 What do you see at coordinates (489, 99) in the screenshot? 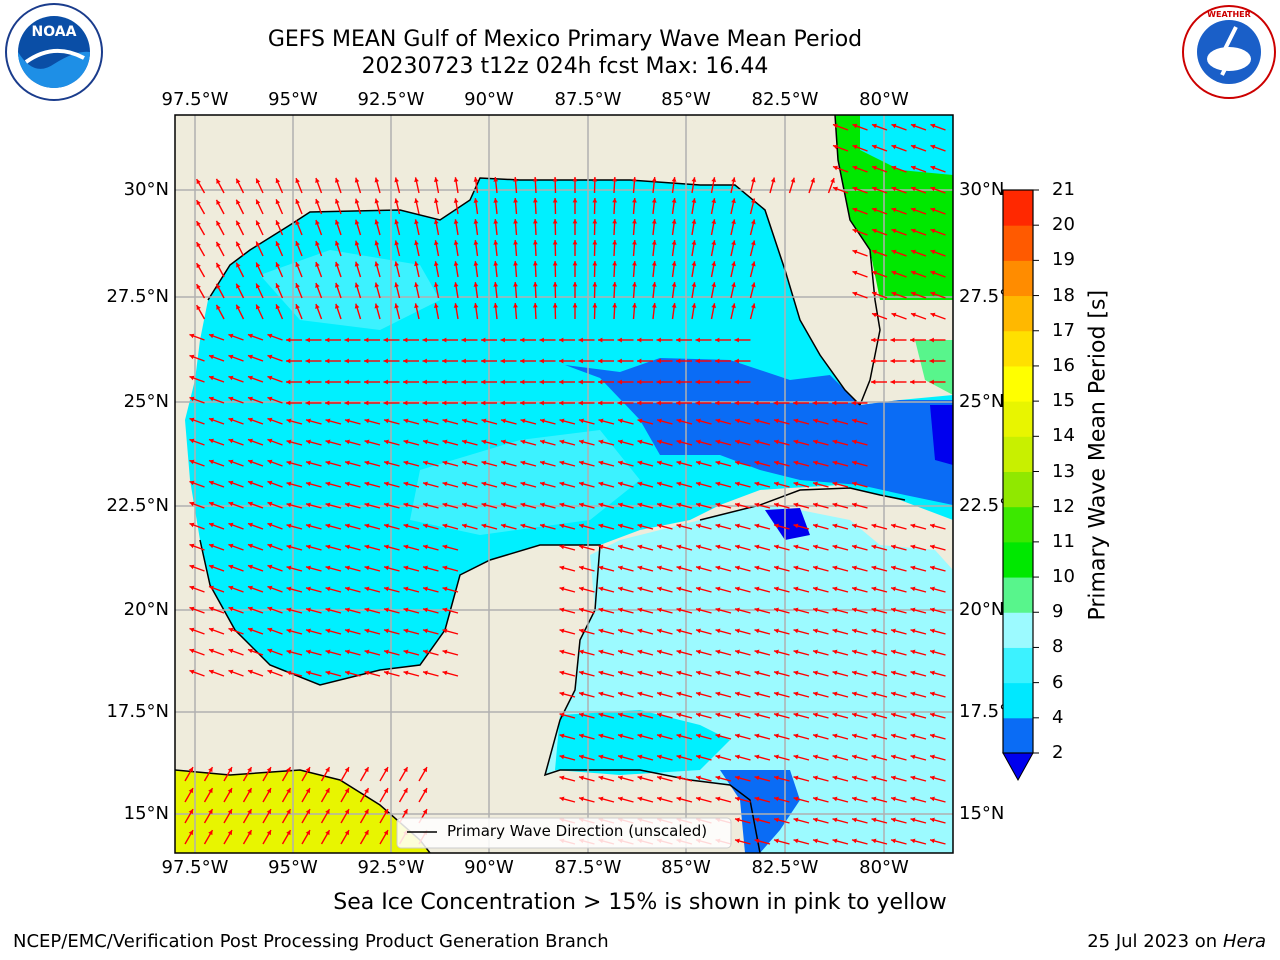
I see `lon-label-top: 90°W` at bounding box center [489, 99].